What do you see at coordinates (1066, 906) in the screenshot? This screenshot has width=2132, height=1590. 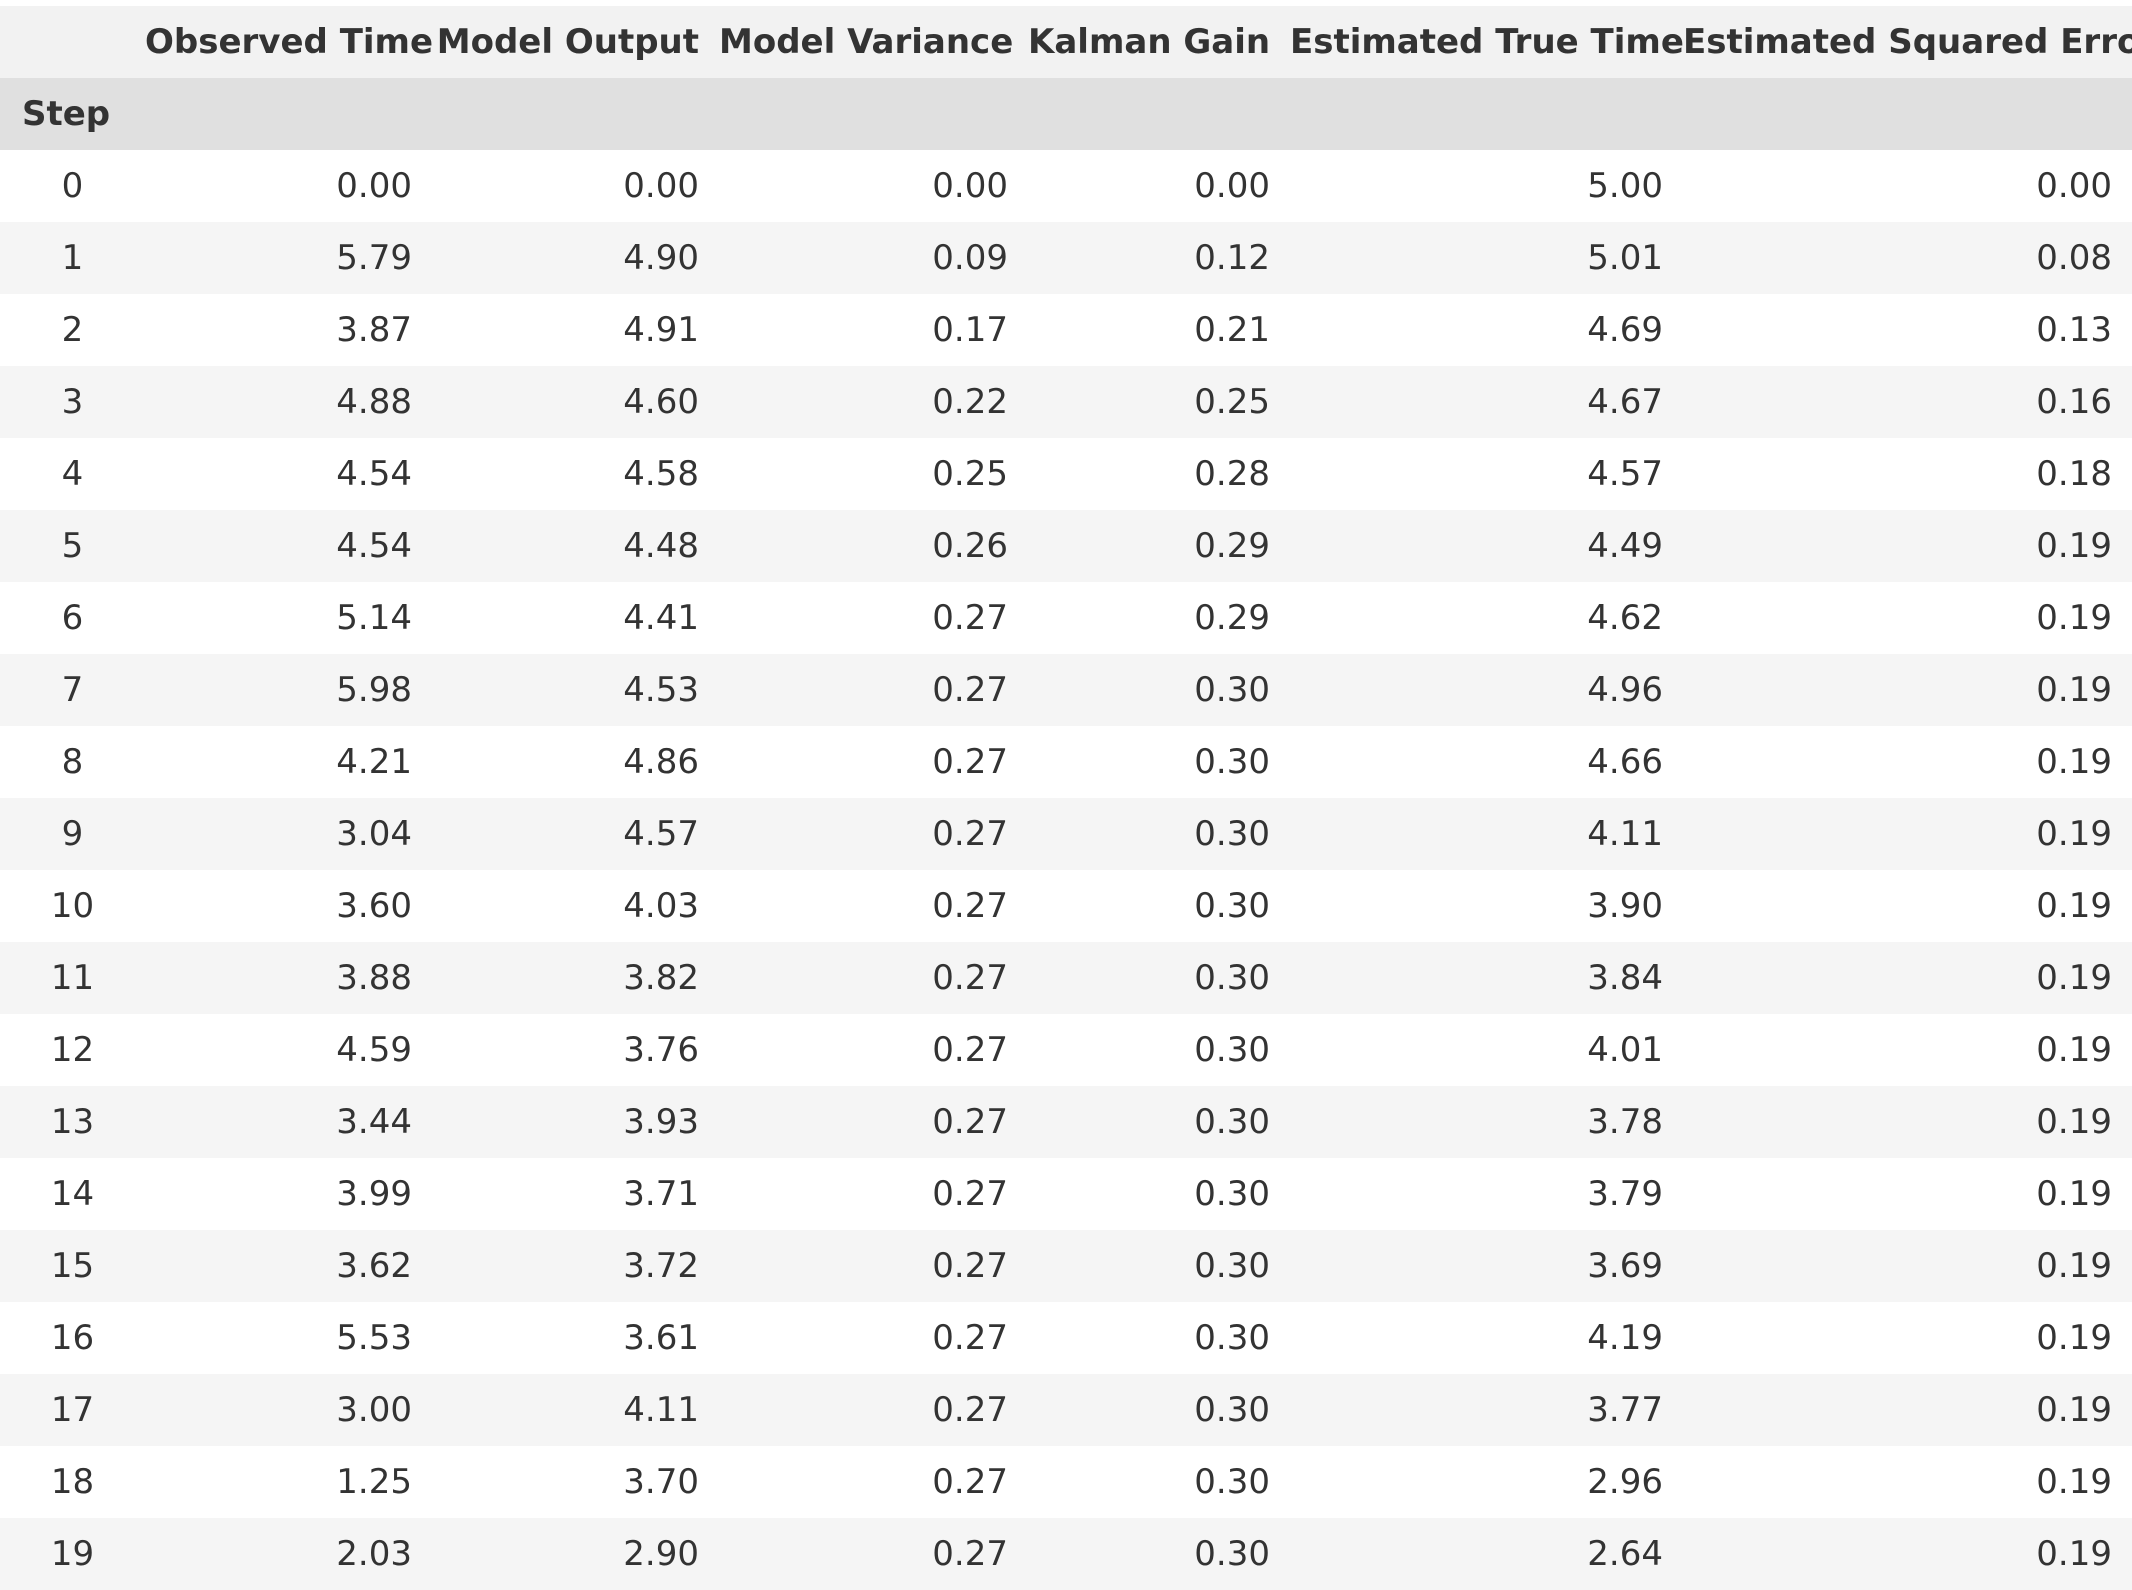 I see `table-row: 10 3.60 4.03 0.27 0.30 3.90 0.19` at bounding box center [1066, 906].